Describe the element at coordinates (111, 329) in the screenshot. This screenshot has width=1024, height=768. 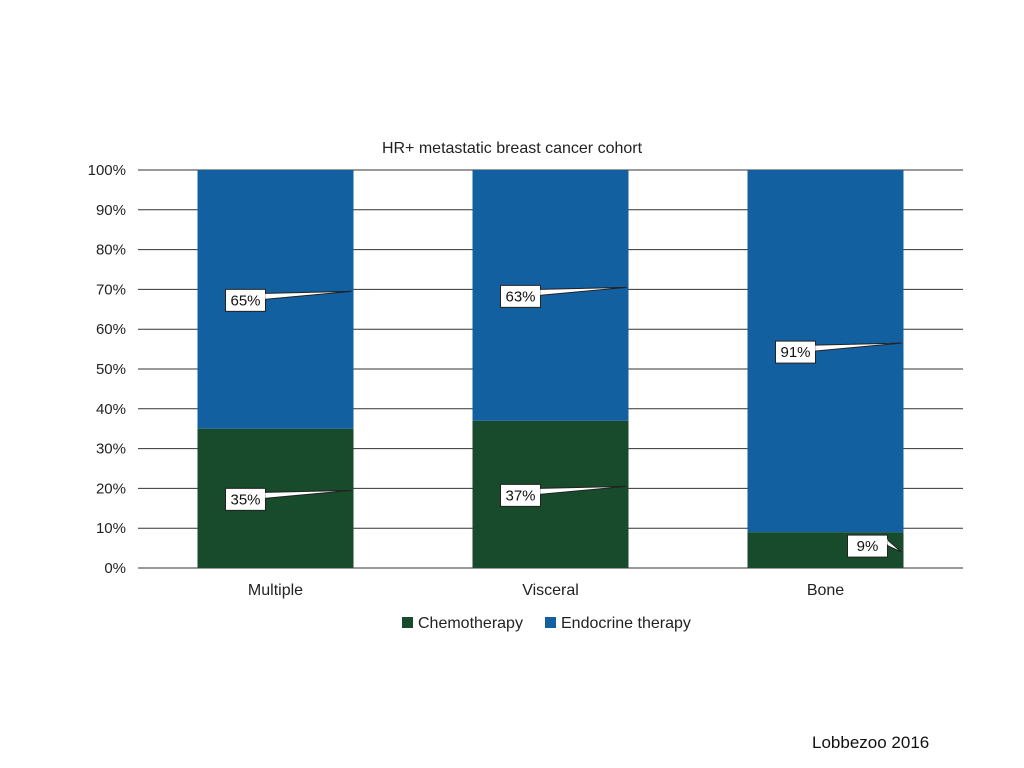
I see `y-tick-label: 60%` at that location.